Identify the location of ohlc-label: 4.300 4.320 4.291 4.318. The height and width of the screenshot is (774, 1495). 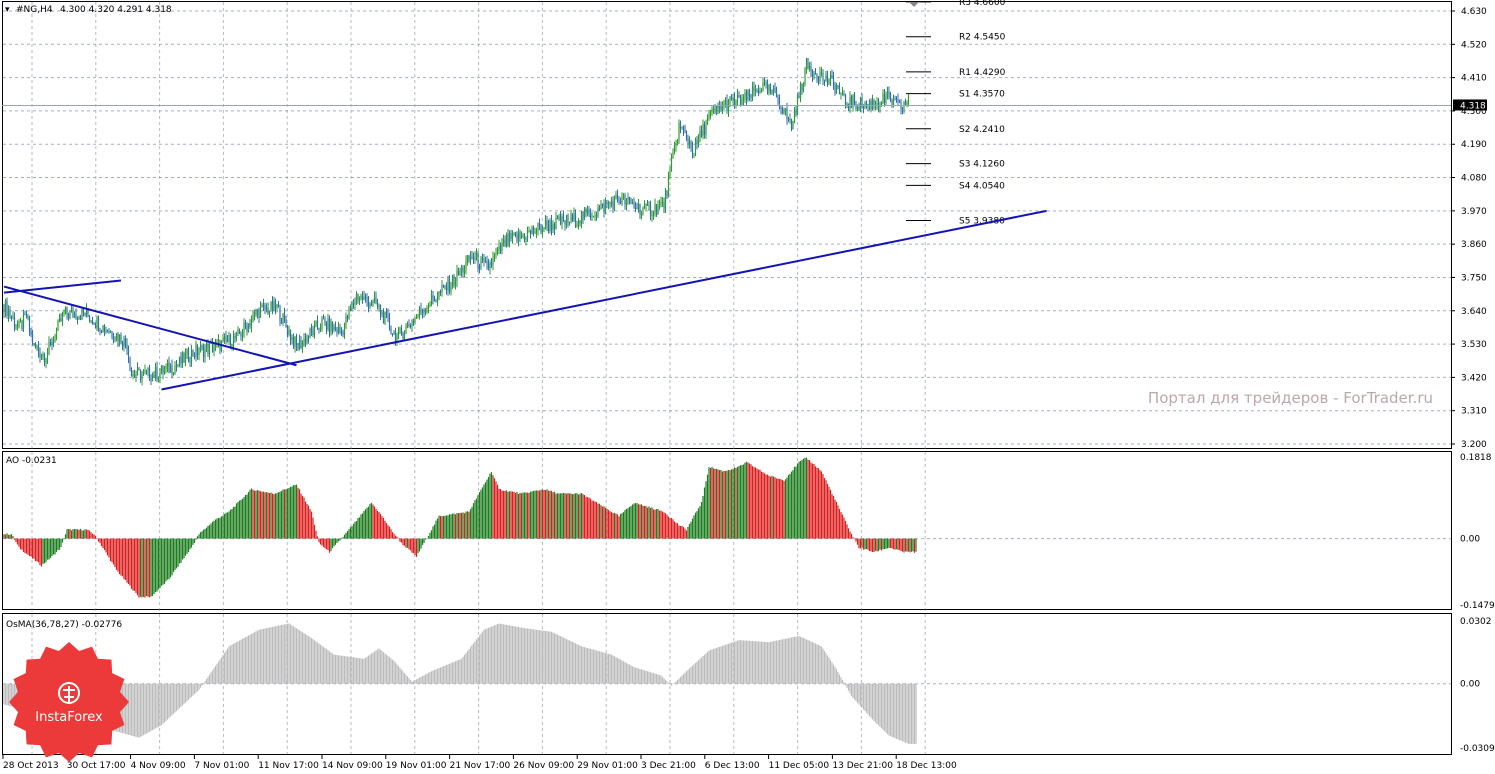
(116, 10).